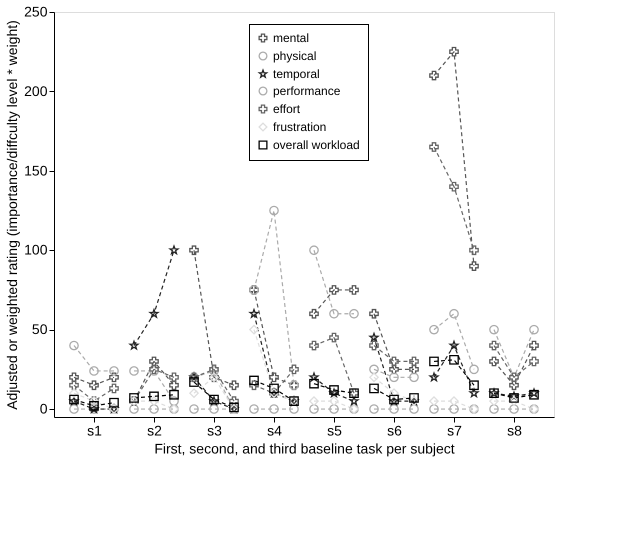  I want to click on x-tick-label: s4, so click(274, 430).